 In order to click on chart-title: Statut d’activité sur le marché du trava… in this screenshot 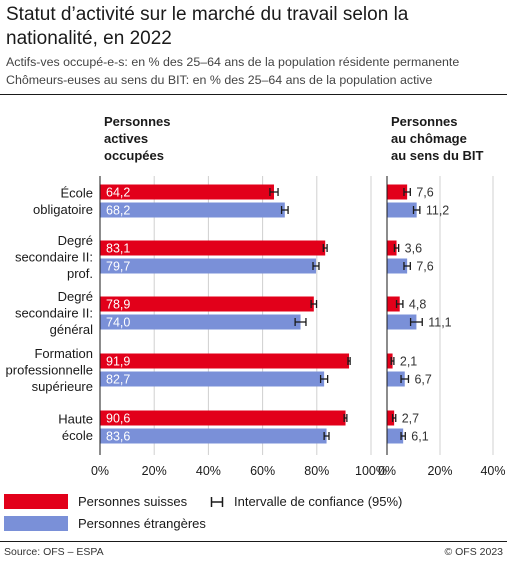, I will do `click(207, 26)`.